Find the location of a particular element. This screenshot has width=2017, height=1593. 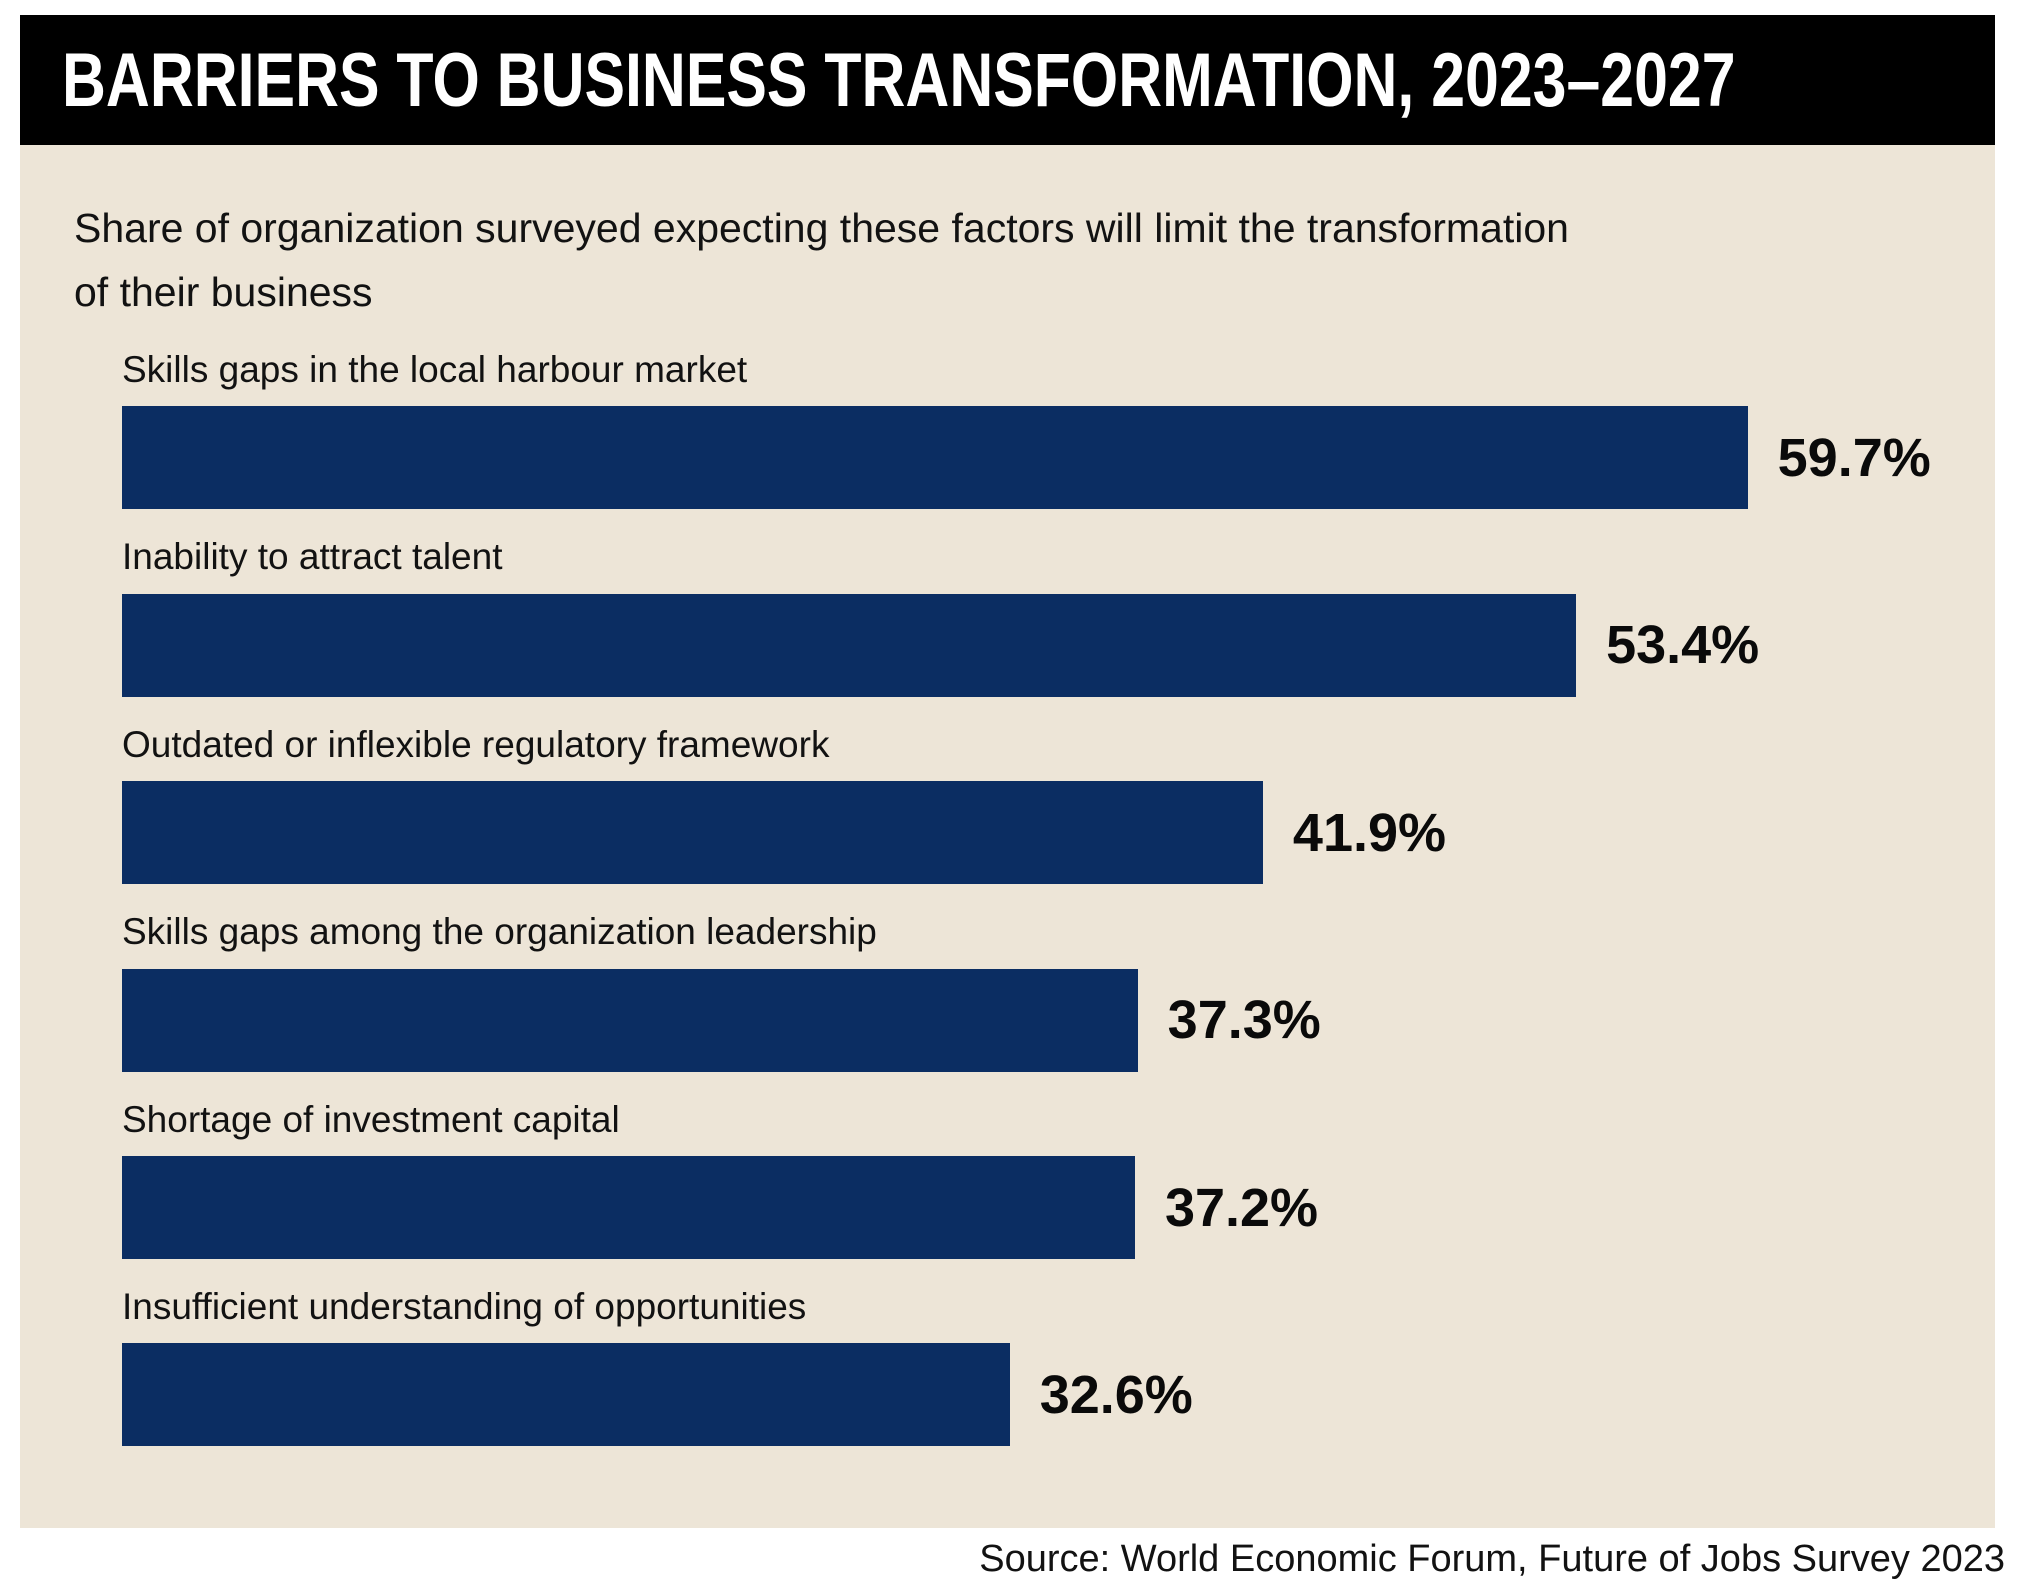

bar-row: Inability to attract talent 53.4% is located at coordinates (1058, 616).